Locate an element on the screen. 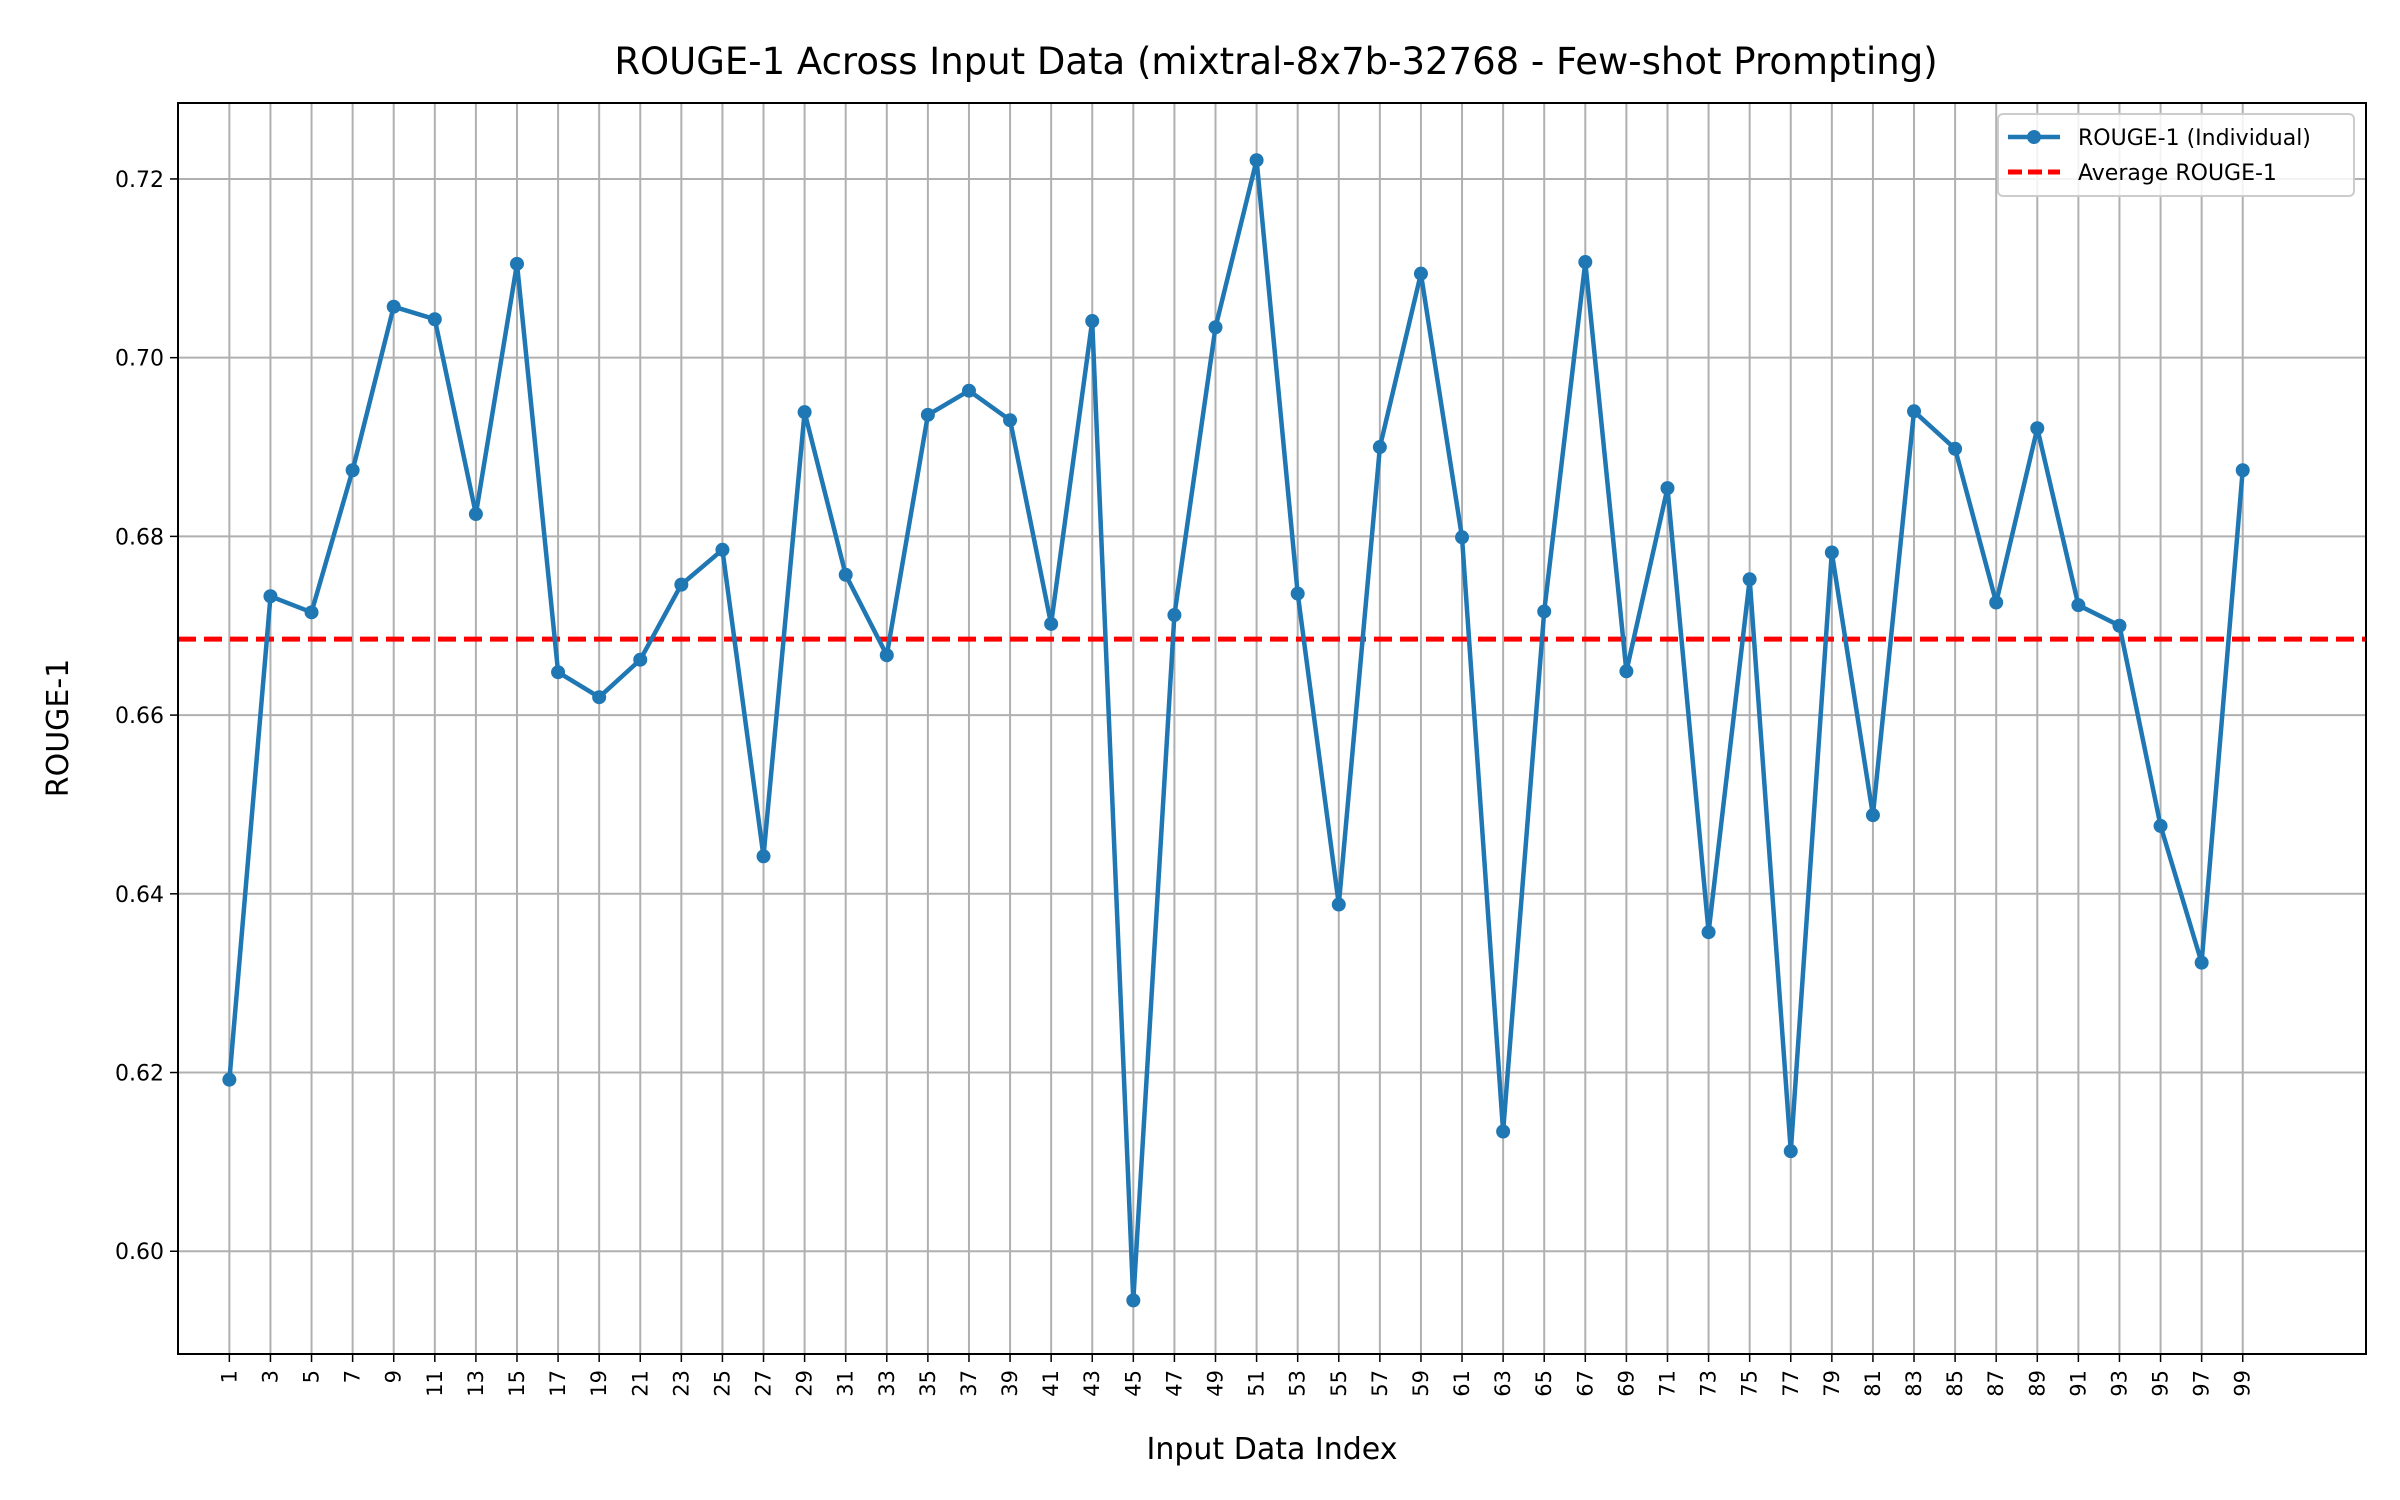 This screenshot has width=2400, height=1500. x-tick-label: 33 is located at coordinates (887, 1383).